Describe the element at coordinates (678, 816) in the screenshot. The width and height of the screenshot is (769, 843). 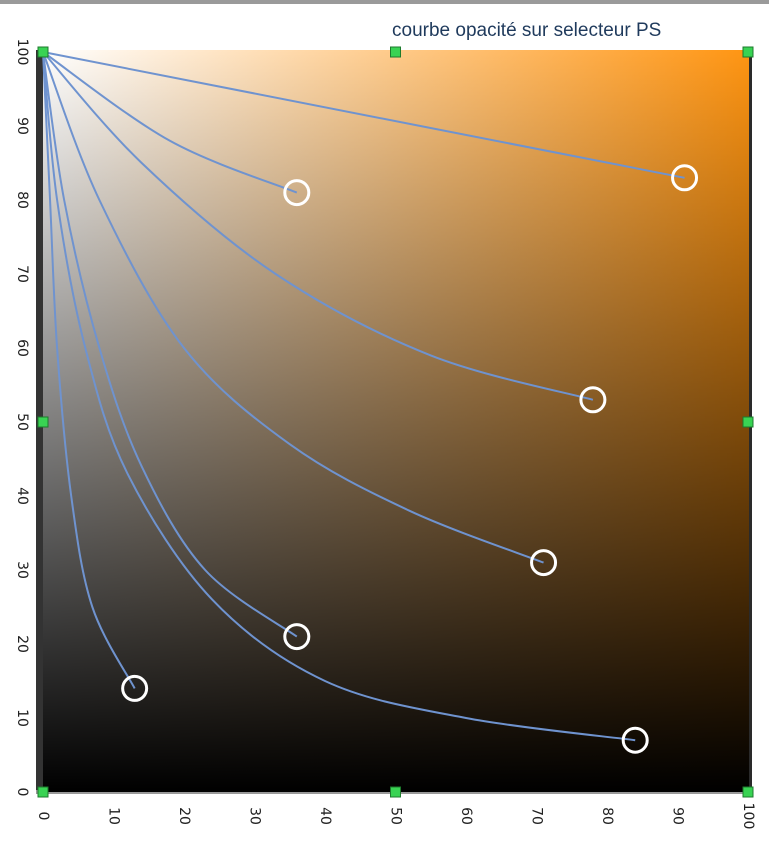
I see `x-tick-label: 90` at that location.